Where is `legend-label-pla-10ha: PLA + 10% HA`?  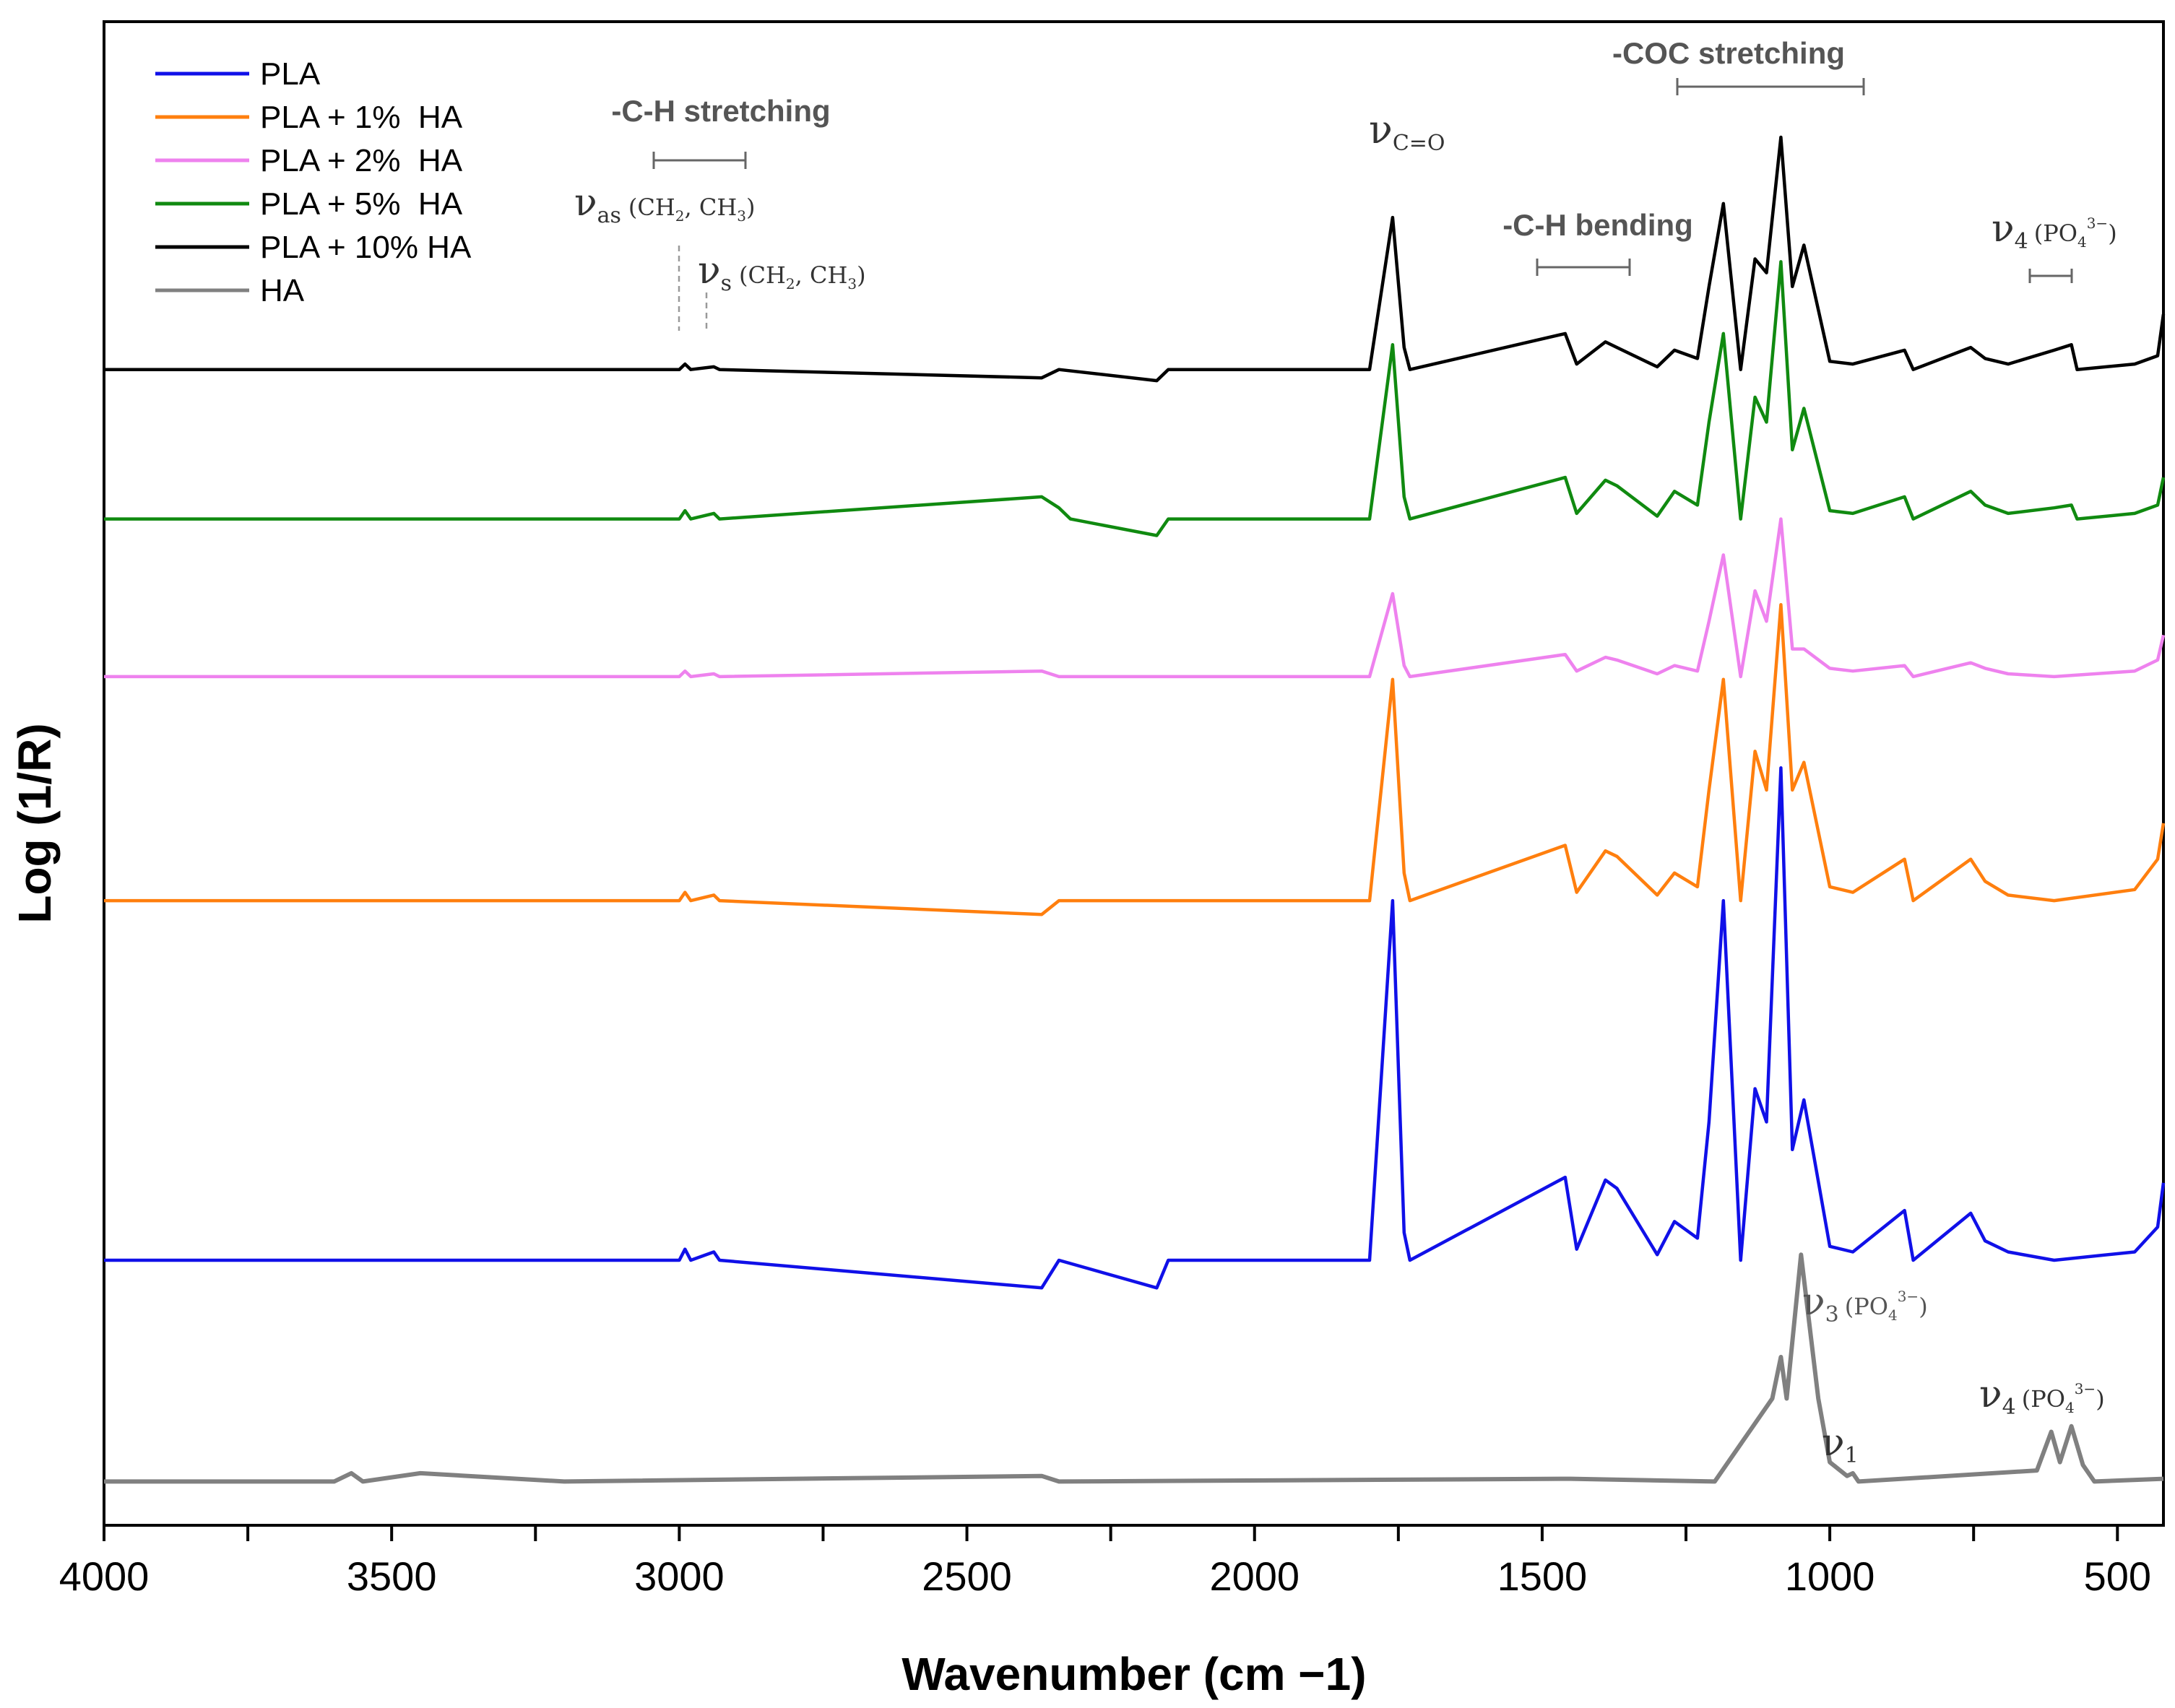
legend-label-pla-10ha: PLA + 10% HA is located at coordinates (366, 248).